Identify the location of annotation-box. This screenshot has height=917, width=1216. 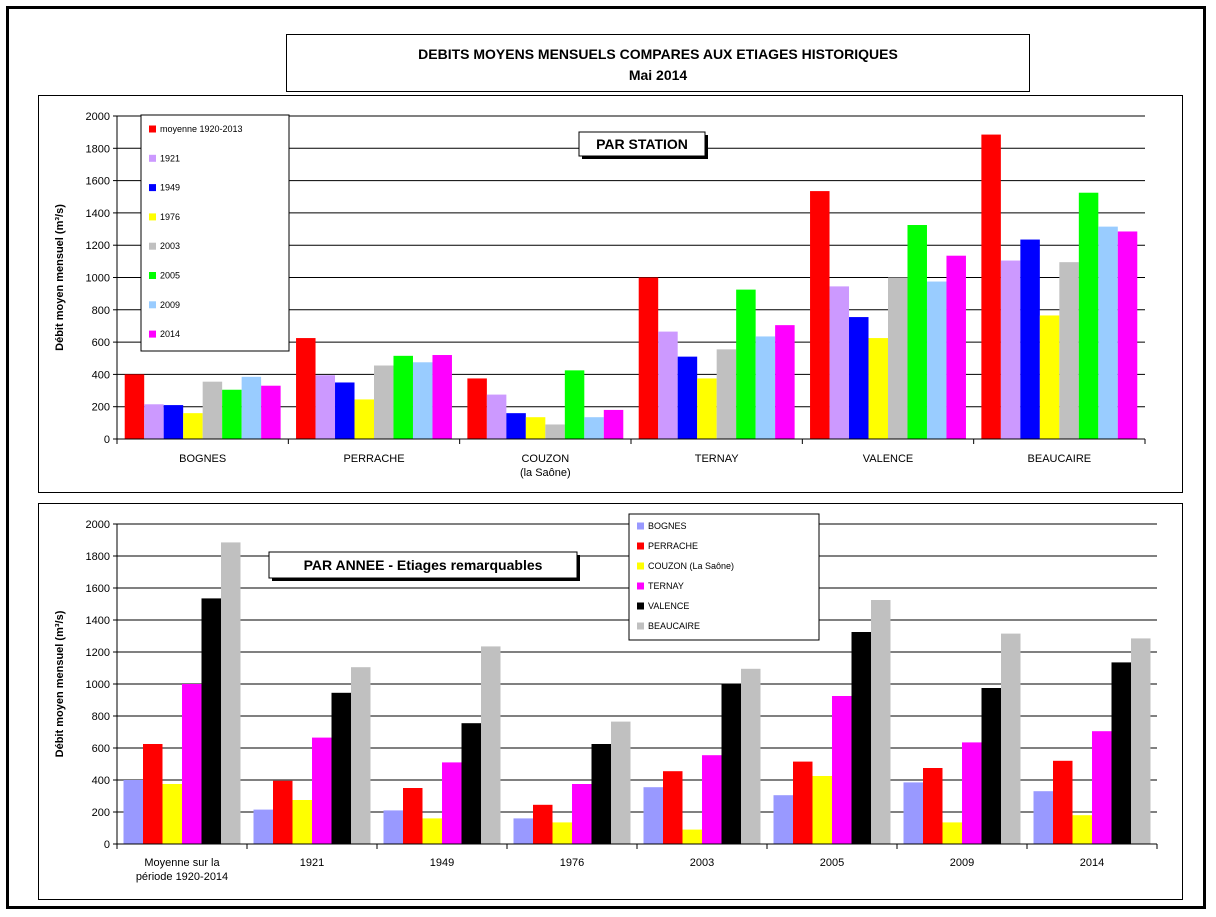
(642, 144).